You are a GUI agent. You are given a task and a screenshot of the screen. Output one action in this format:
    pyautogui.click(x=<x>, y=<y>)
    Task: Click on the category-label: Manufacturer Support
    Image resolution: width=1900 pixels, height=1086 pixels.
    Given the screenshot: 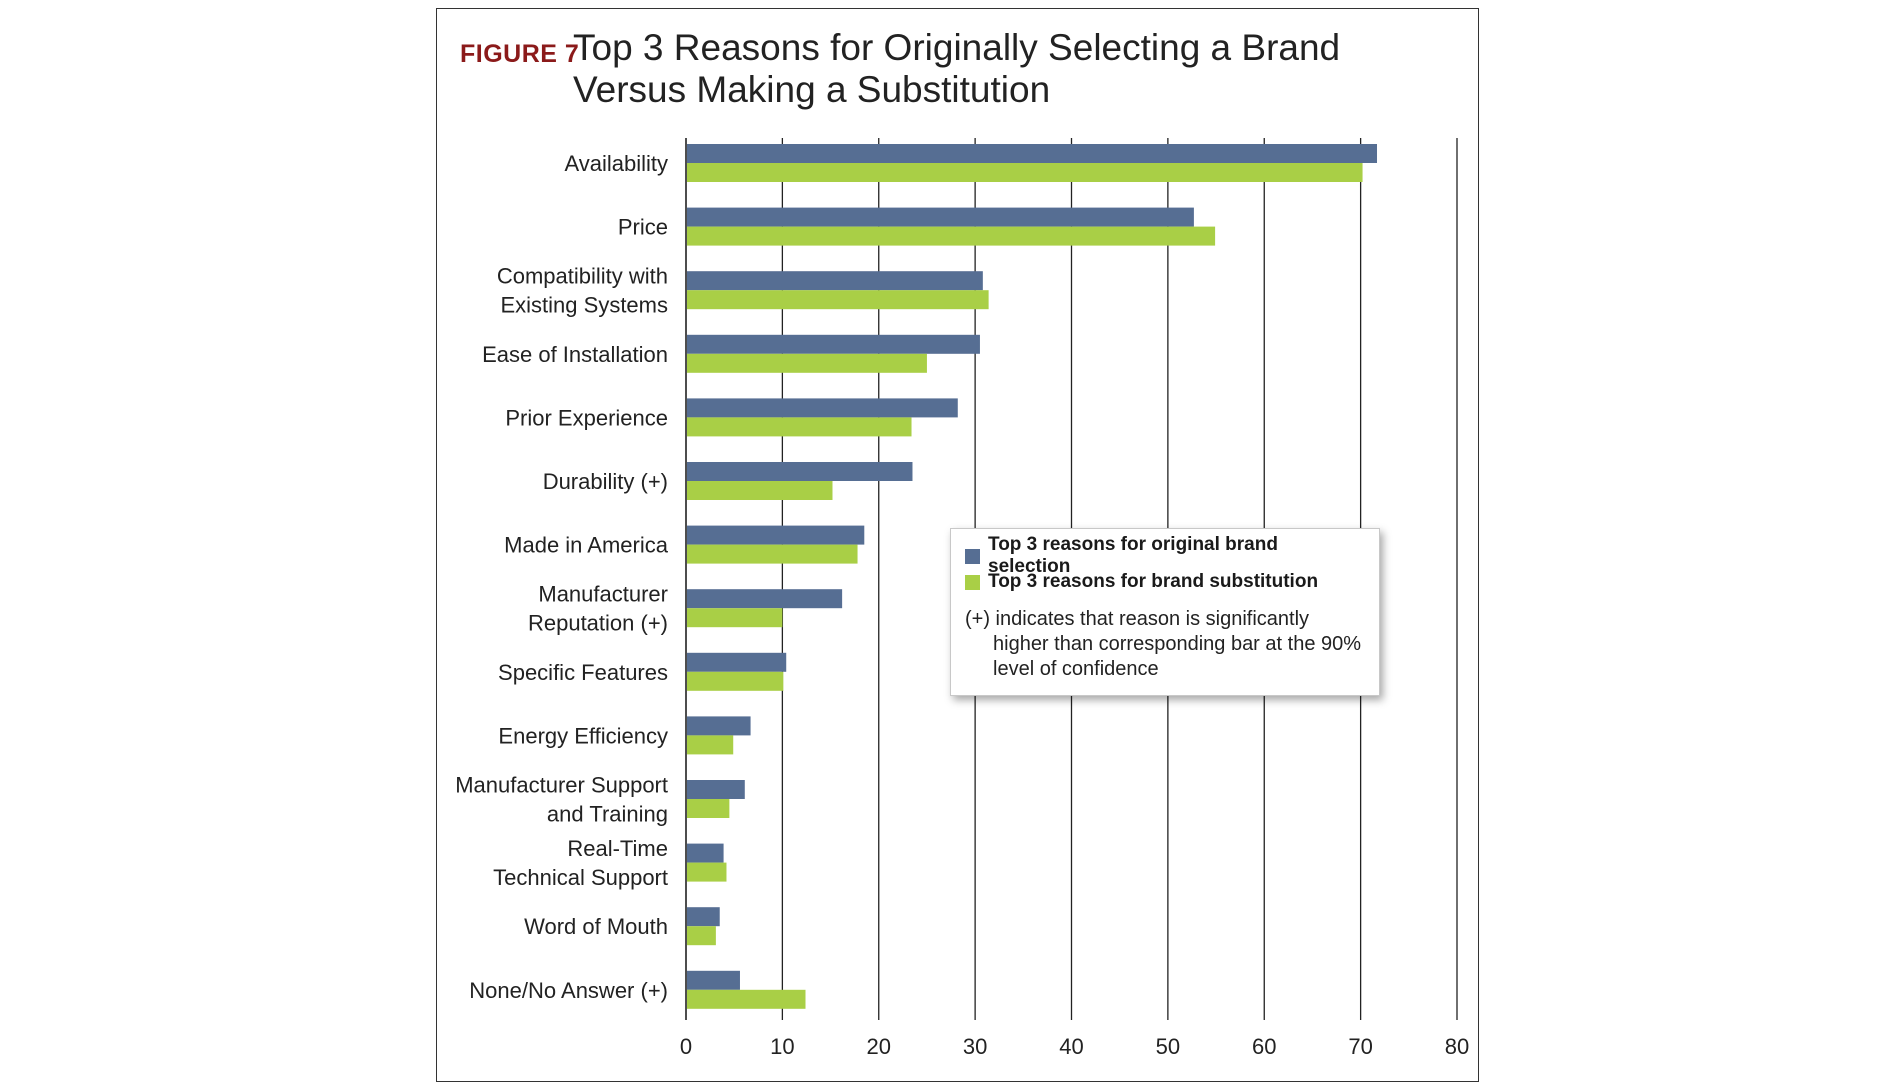 What is the action you would take?
    pyautogui.click(x=561, y=785)
    